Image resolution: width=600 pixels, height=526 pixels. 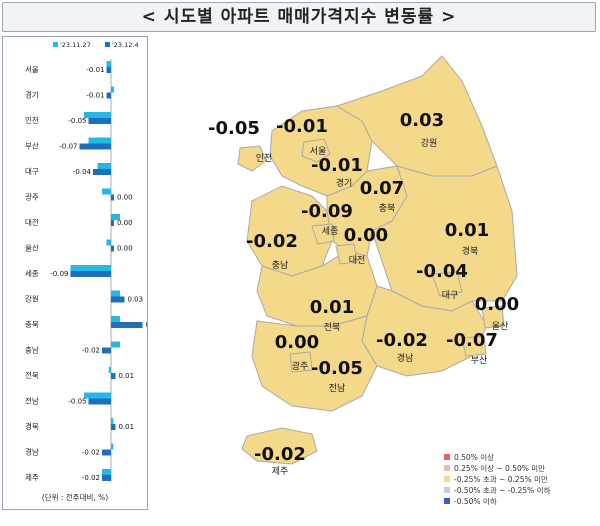 I want to click on value-label: 0.01, so click(x=127, y=376).